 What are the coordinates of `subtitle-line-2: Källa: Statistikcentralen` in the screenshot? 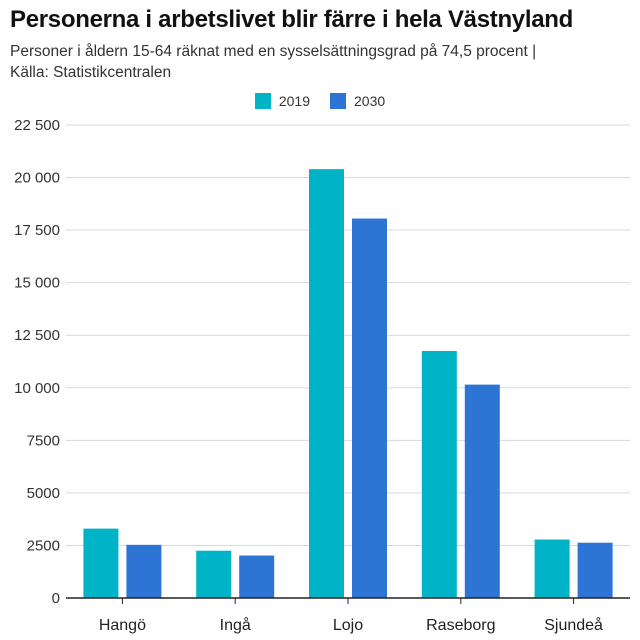 It's located at (91, 72).